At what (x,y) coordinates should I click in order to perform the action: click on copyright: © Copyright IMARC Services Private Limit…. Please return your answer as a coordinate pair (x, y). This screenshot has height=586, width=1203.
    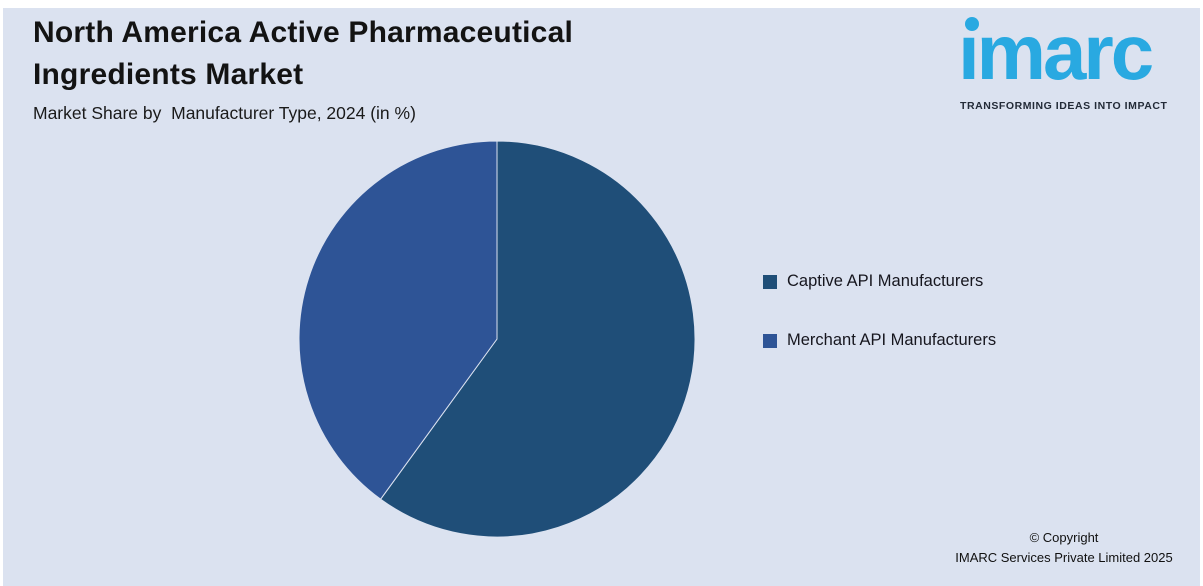
    Looking at the image, I should click on (1064, 548).